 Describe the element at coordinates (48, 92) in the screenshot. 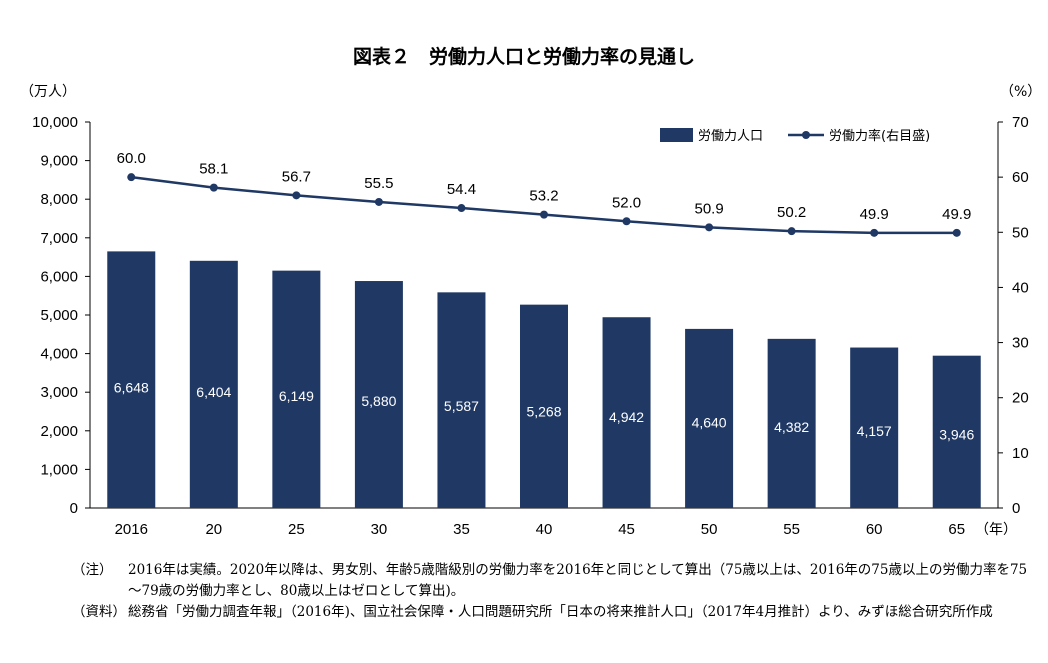

I see `left-axis-unit: （万人）` at that location.